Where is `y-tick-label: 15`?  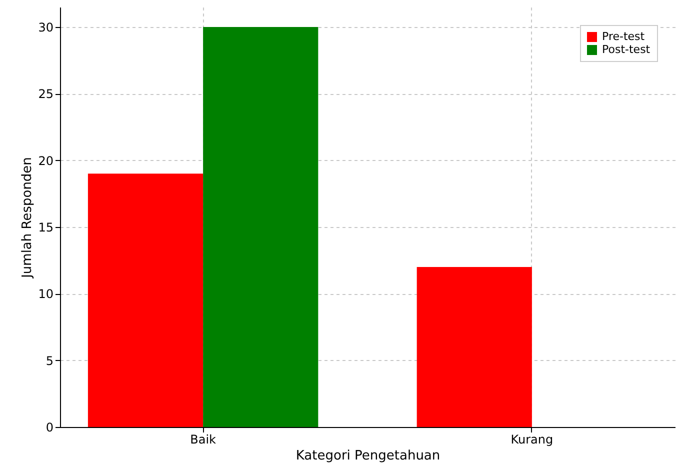
y-tick-label: 15 is located at coordinates (46, 227).